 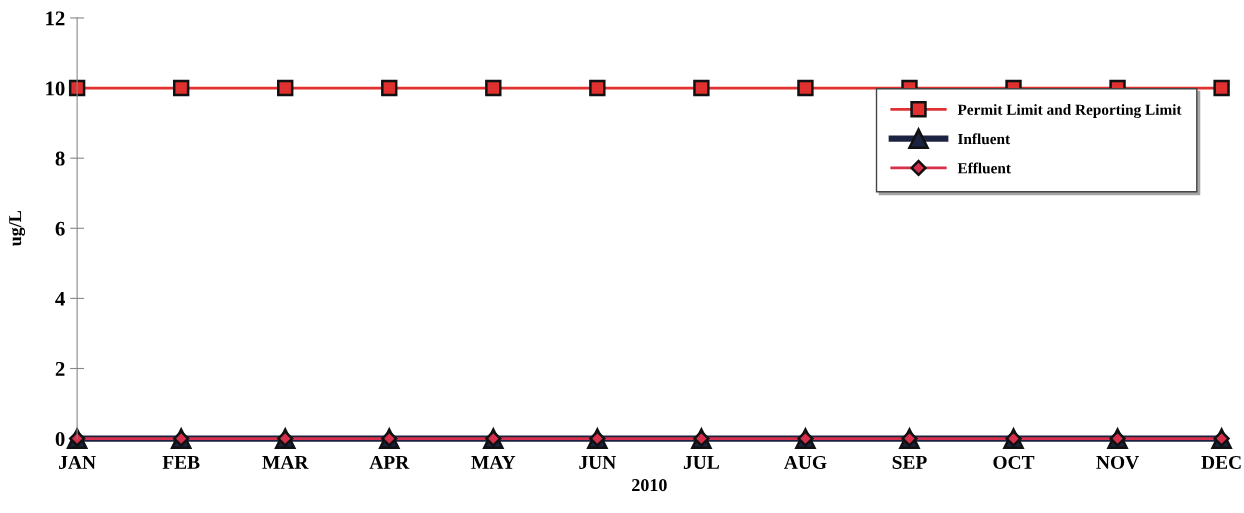 I want to click on x-tick-label: DEC, so click(x=1221, y=462).